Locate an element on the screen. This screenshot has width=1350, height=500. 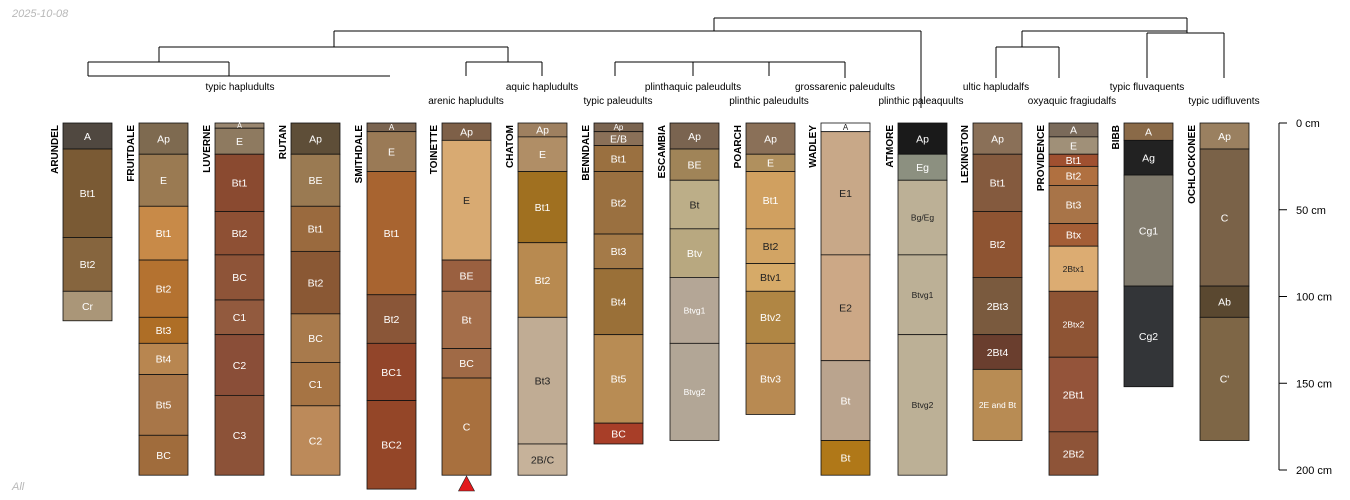
horizon-label: Btv3 is located at coordinates (770, 380).